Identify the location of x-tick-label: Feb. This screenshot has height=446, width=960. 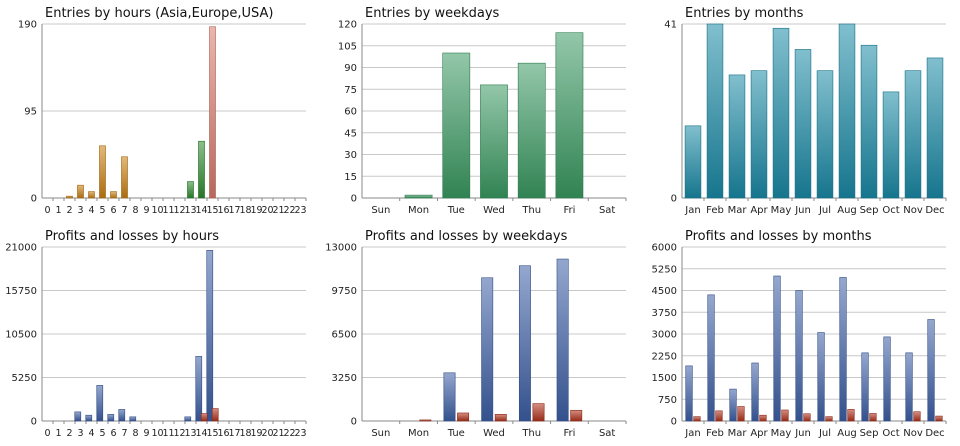
(715, 210).